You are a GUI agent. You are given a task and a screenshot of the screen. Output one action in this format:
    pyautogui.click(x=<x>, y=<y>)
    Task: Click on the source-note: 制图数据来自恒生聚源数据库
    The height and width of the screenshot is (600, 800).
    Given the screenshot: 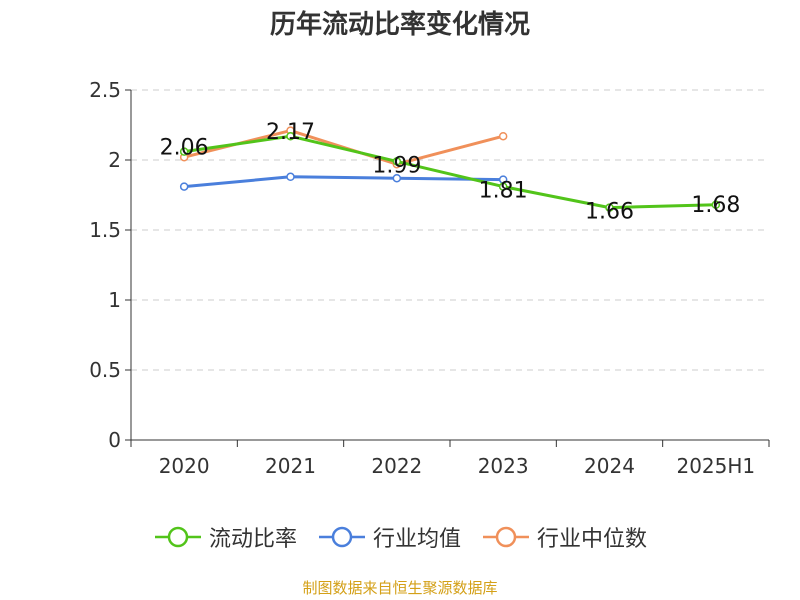 What is the action you would take?
    pyautogui.click(x=400, y=588)
    